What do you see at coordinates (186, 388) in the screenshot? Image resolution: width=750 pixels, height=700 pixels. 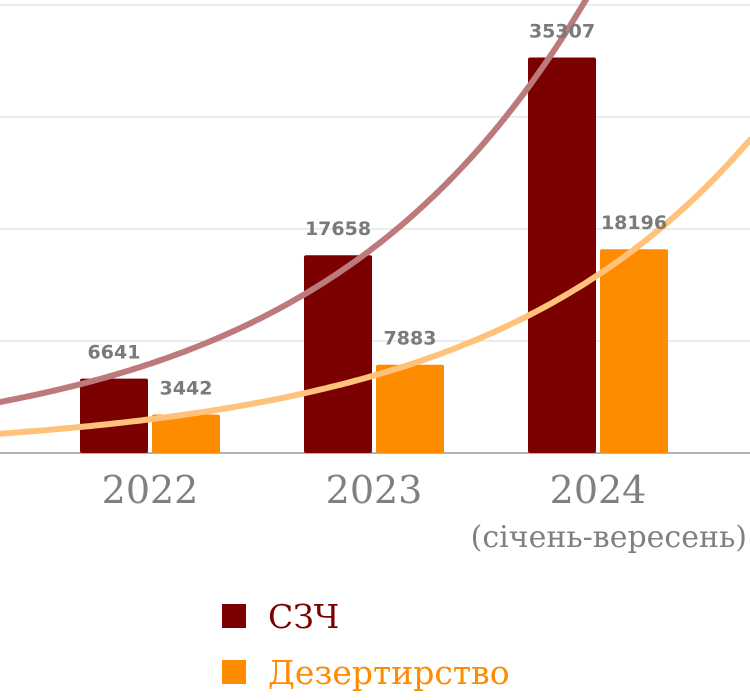 I see `data-label: 3442` at bounding box center [186, 388].